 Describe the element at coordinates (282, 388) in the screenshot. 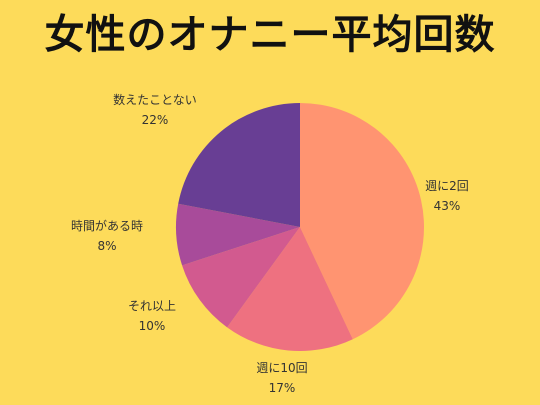

I see `slice-percent-label: 17%` at that location.